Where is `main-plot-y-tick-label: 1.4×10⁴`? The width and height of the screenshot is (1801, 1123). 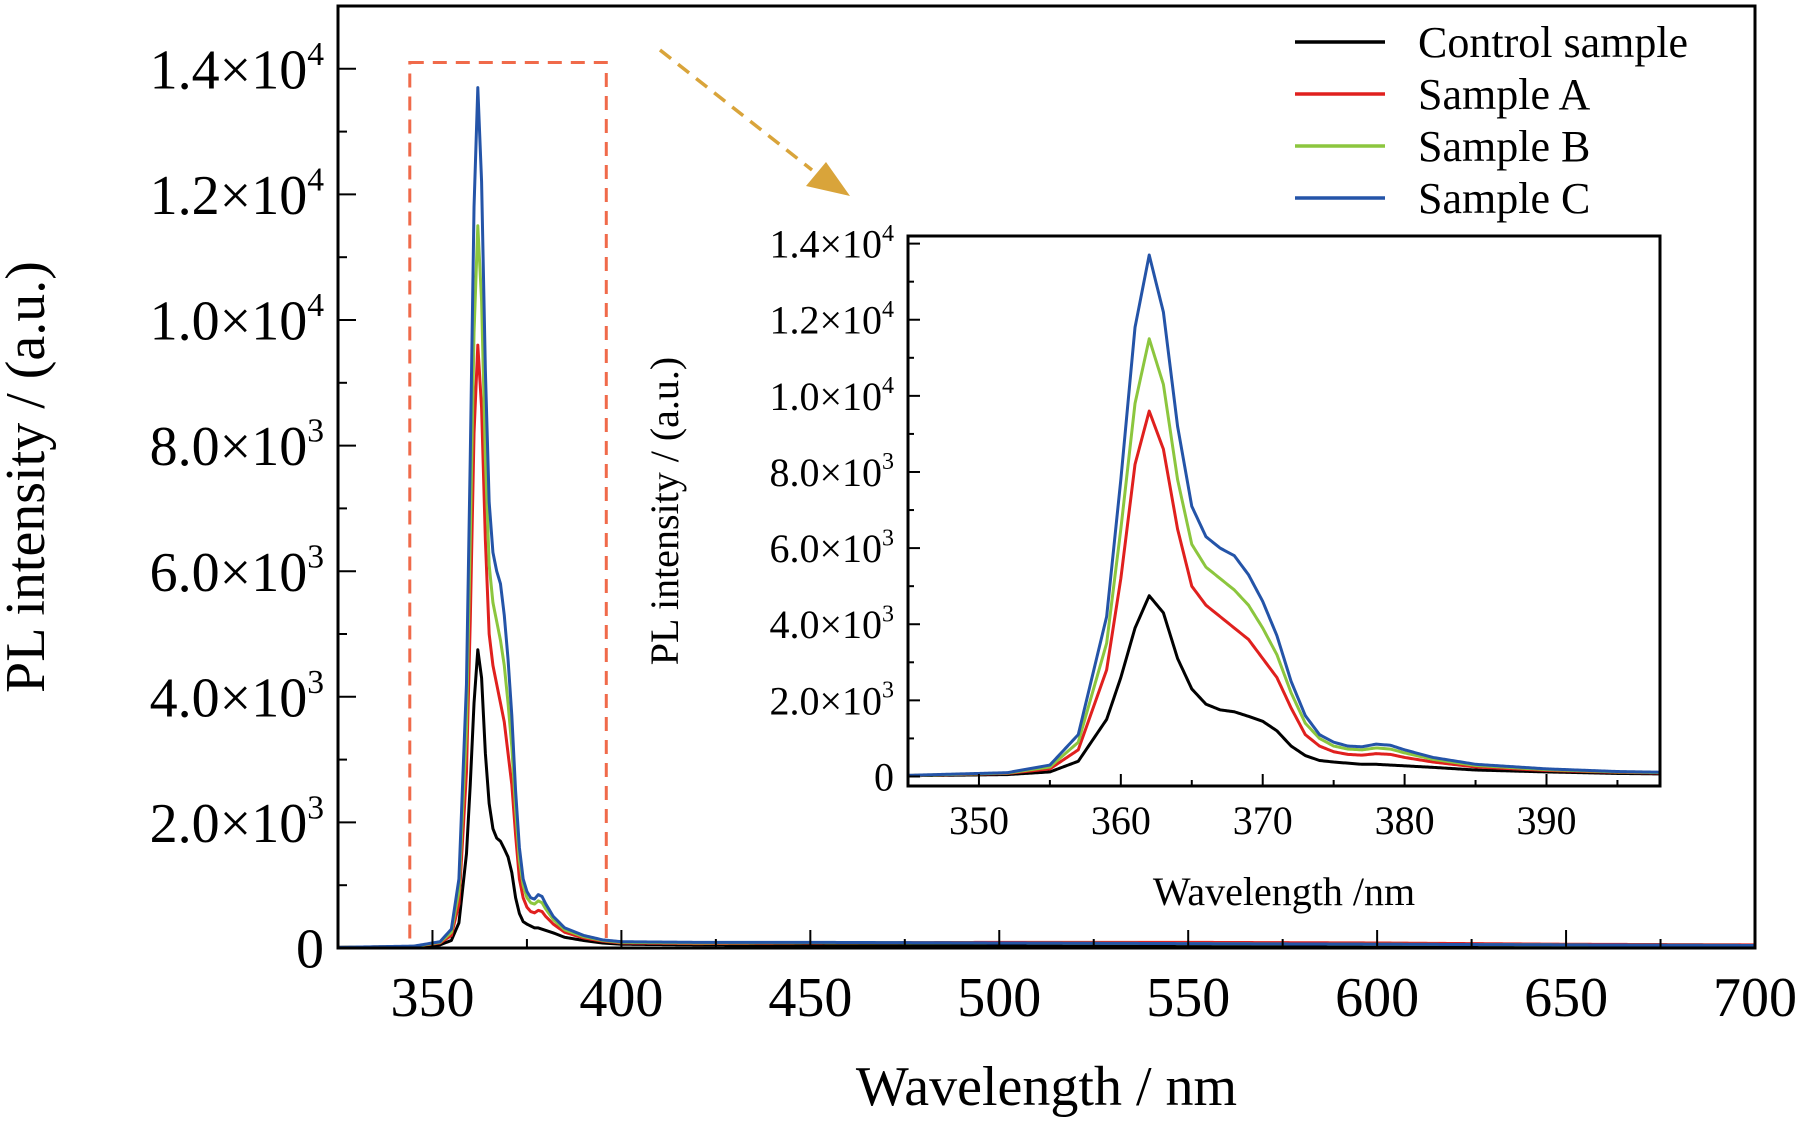
main-plot-y-tick-label: 1.4×10⁴ is located at coordinates (237, 69).